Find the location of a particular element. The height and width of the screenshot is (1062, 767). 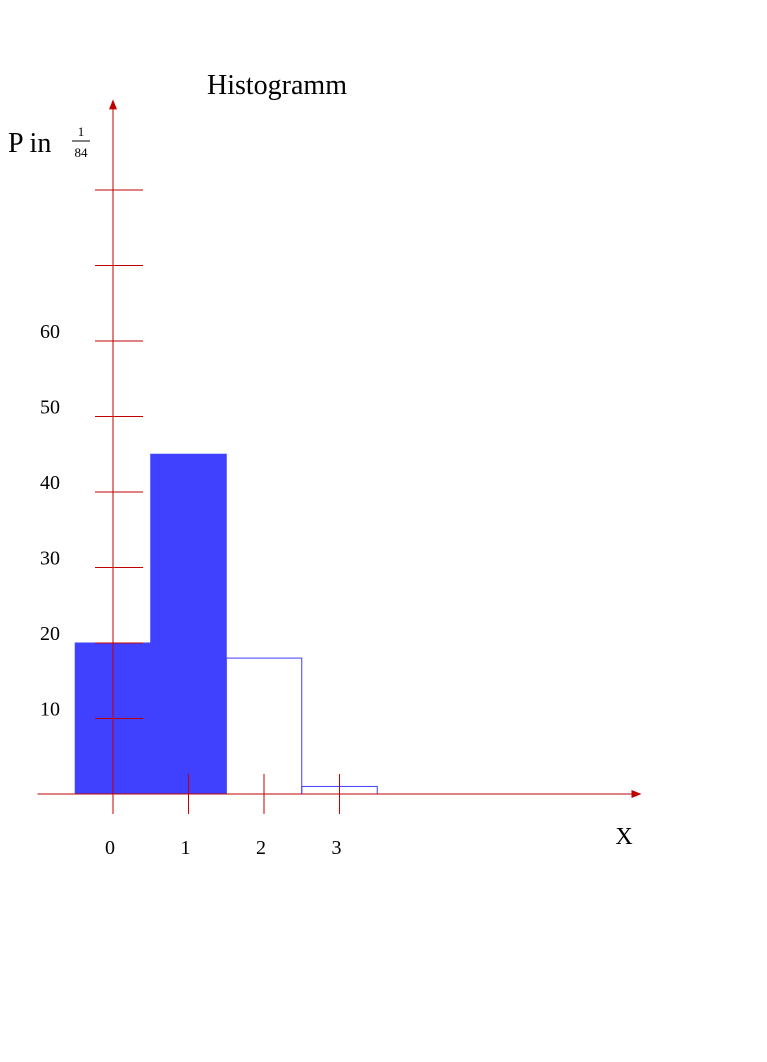

y-tick-label-40: 40 is located at coordinates (50, 483).